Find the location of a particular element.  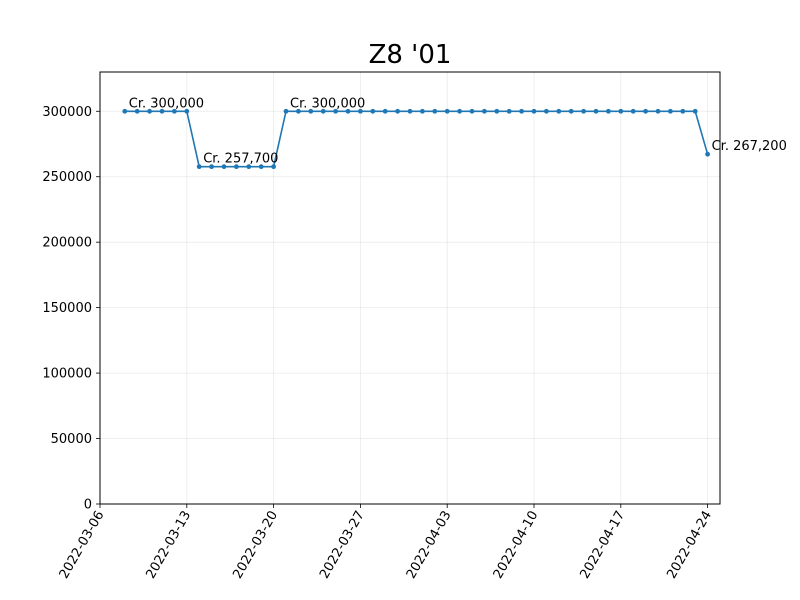

y-tick-label: 50000 is located at coordinates (71, 439).